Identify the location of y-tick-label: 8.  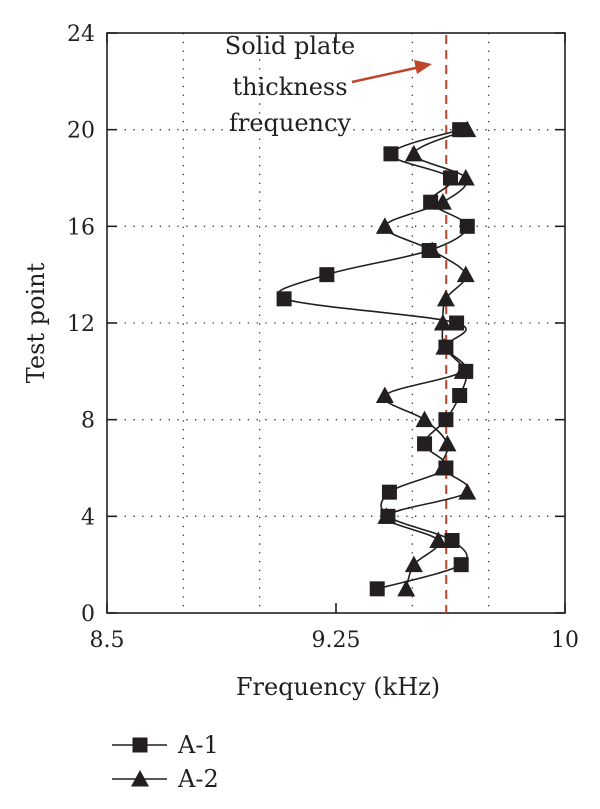
(88, 421).